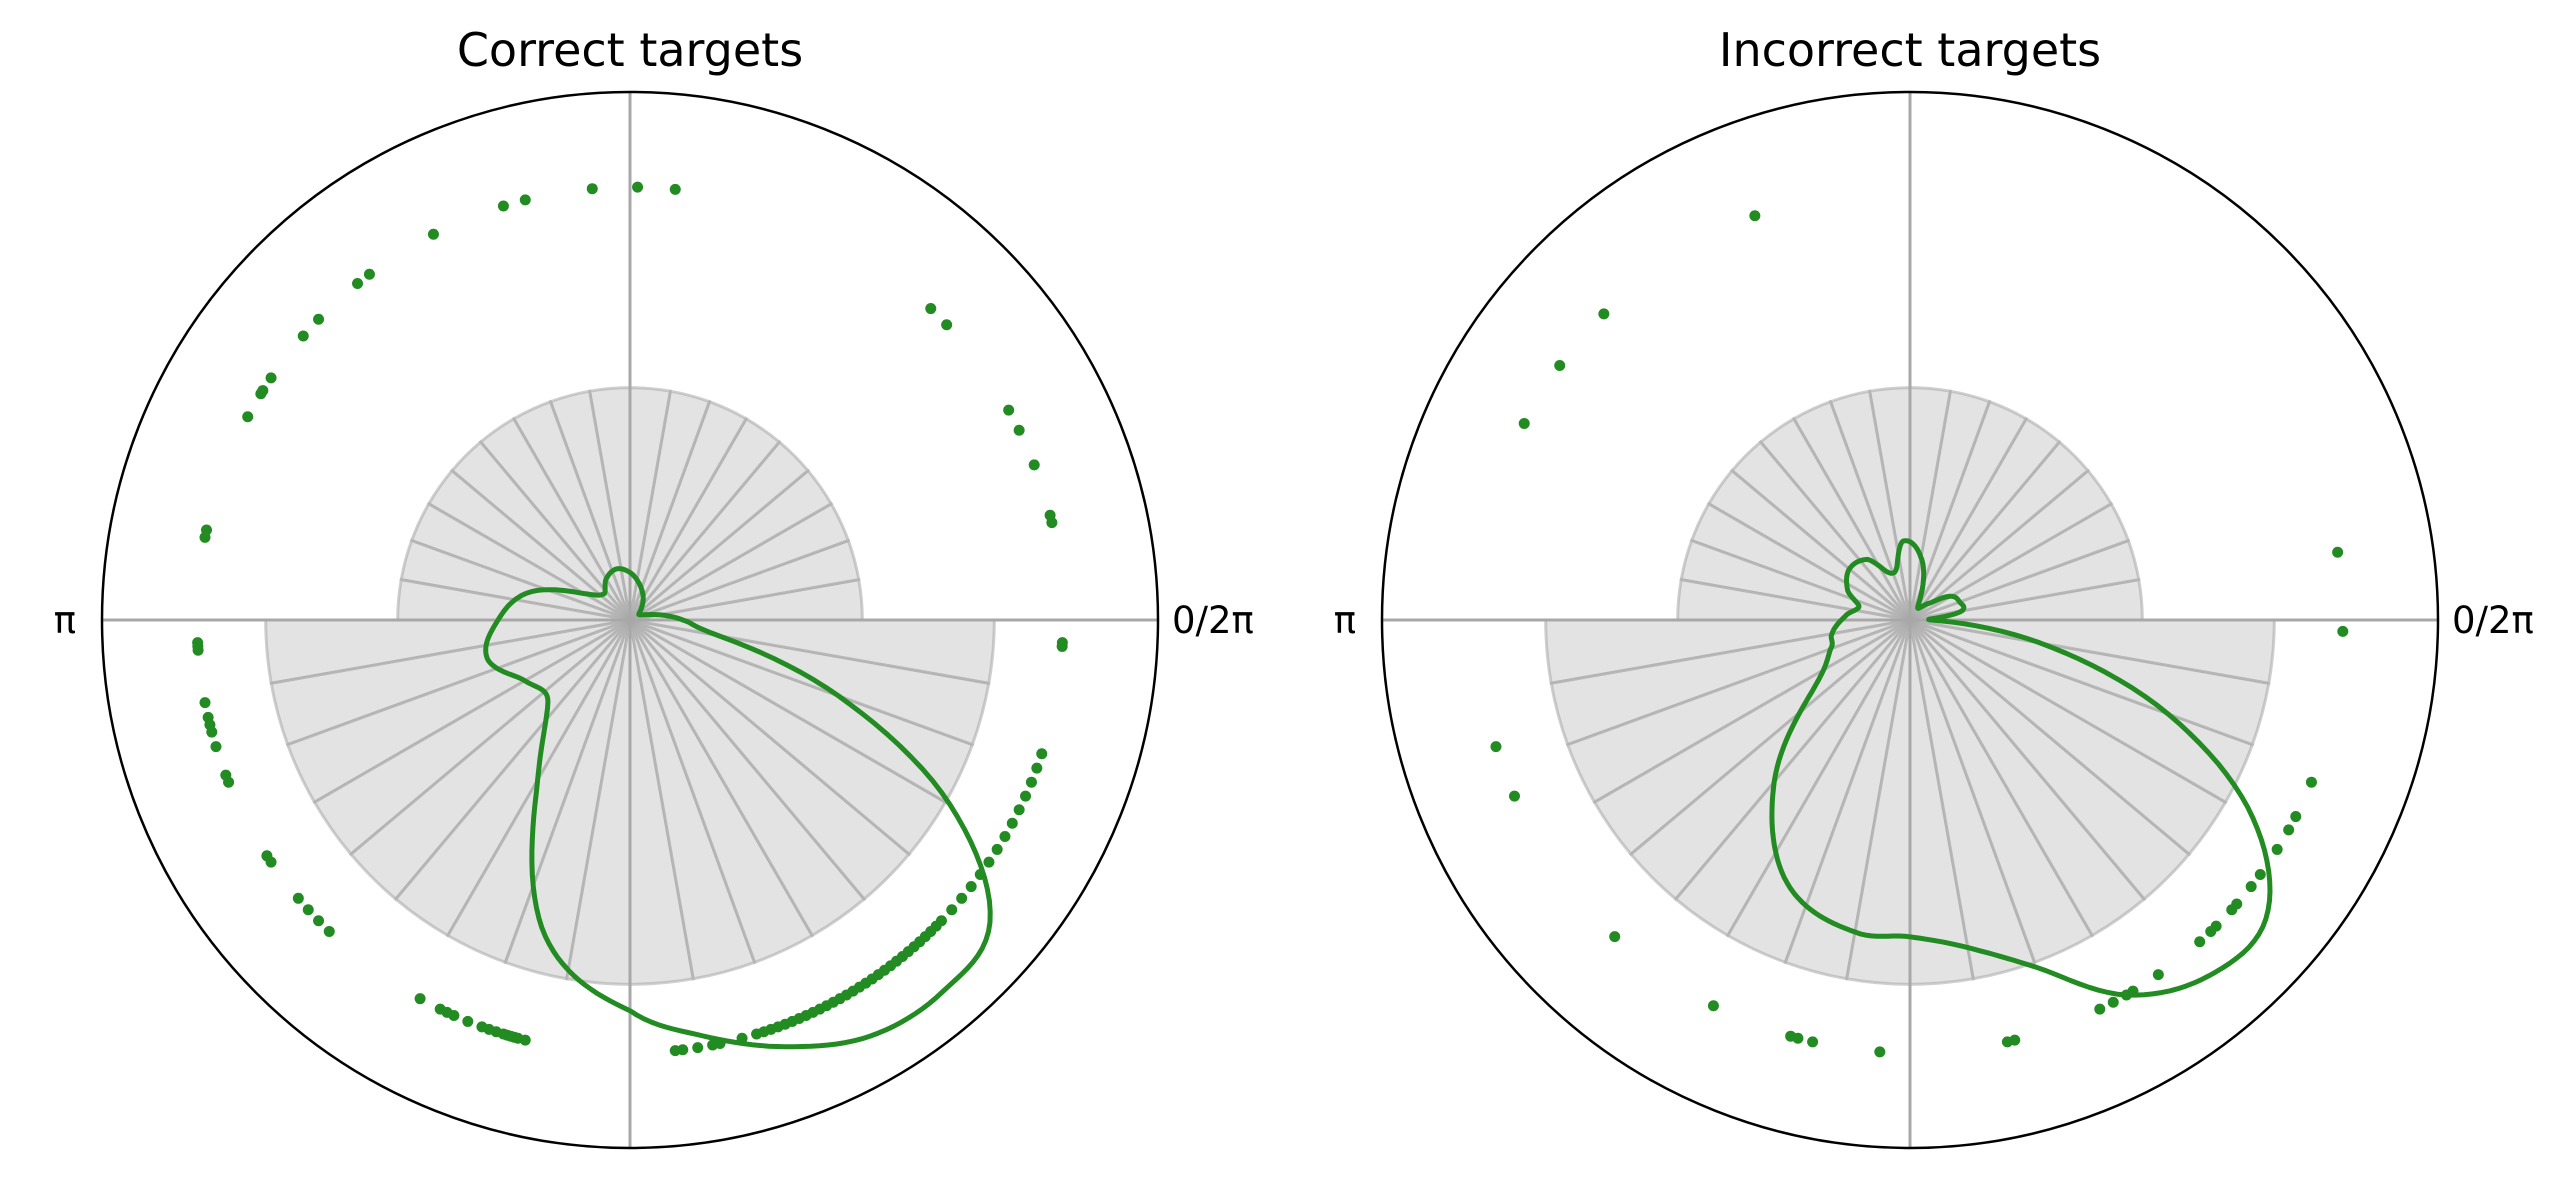 This screenshot has height=1179, width=2560. What do you see at coordinates (1910, 50) in the screenshot?
I see `incorrect-chart-title: Incorrect targets` at bounding box center [1910, 50].